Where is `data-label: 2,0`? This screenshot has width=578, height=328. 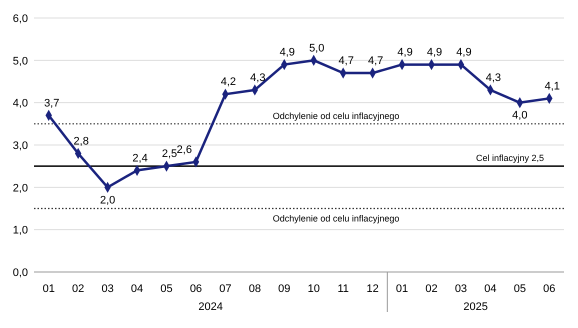
data-label: 2,0 is located at coordinates (108, 200).